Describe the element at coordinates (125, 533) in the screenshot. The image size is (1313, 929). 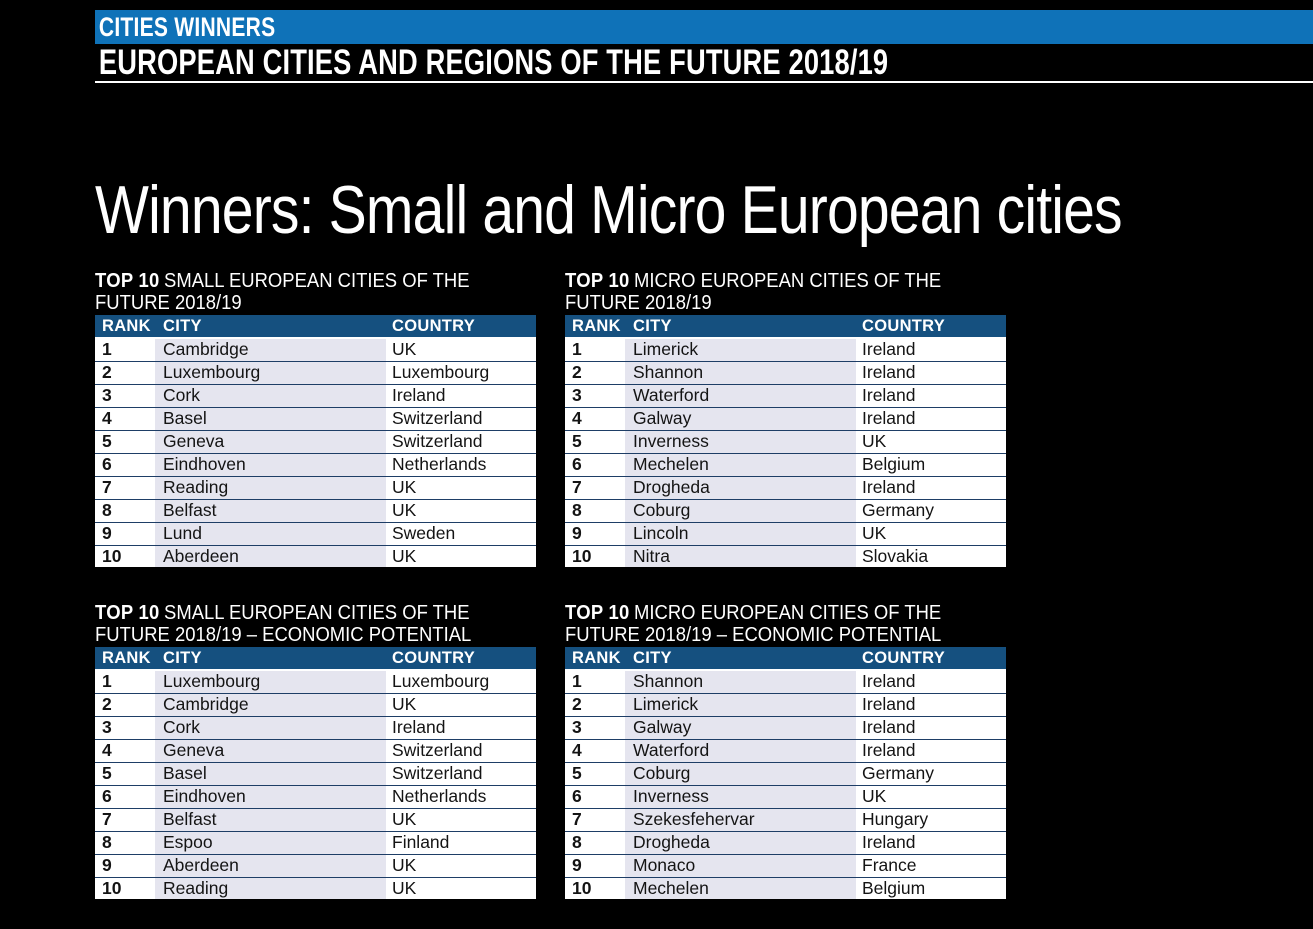
I see `rank-cell: 9` at that location.